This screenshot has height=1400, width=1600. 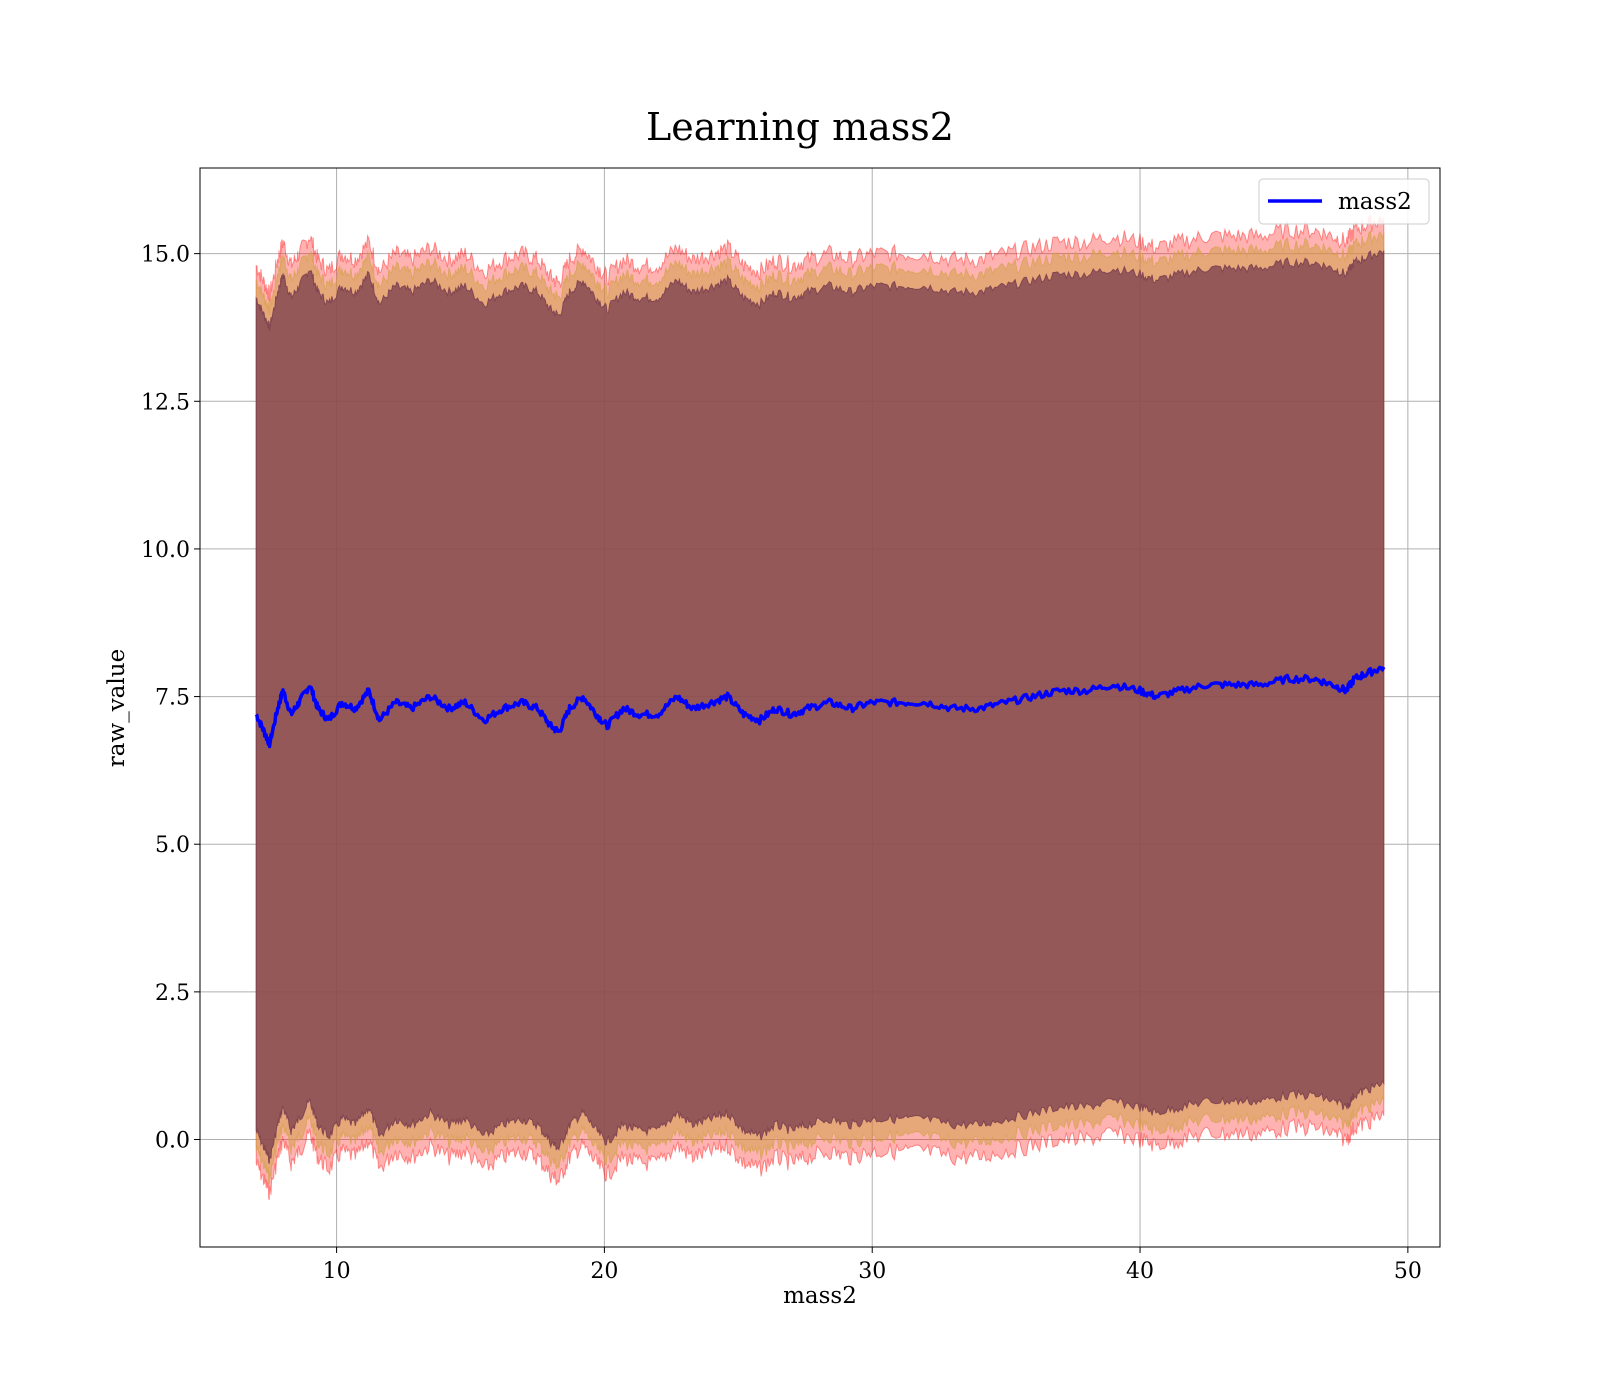 What do you see at coordinates (172, 1141) in the screenshot?
I see `y-tick-label: 0.0` at bounding box center [172, 1141].